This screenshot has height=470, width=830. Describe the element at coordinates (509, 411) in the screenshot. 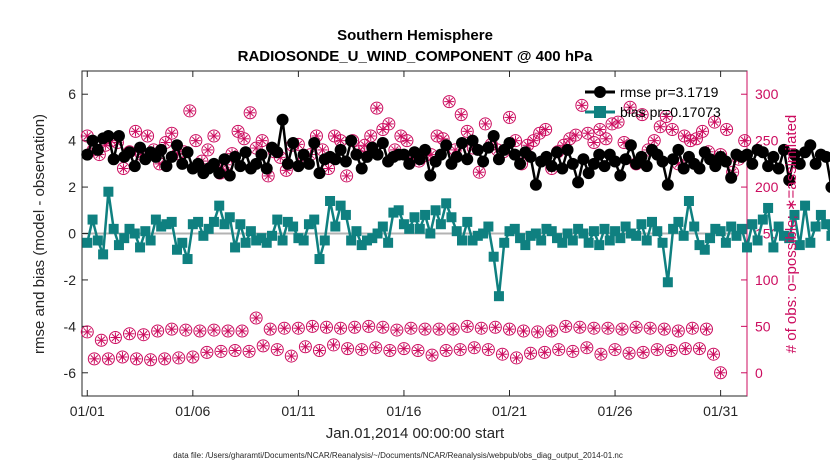

I see `x-tick-label: 01/21` at that location.